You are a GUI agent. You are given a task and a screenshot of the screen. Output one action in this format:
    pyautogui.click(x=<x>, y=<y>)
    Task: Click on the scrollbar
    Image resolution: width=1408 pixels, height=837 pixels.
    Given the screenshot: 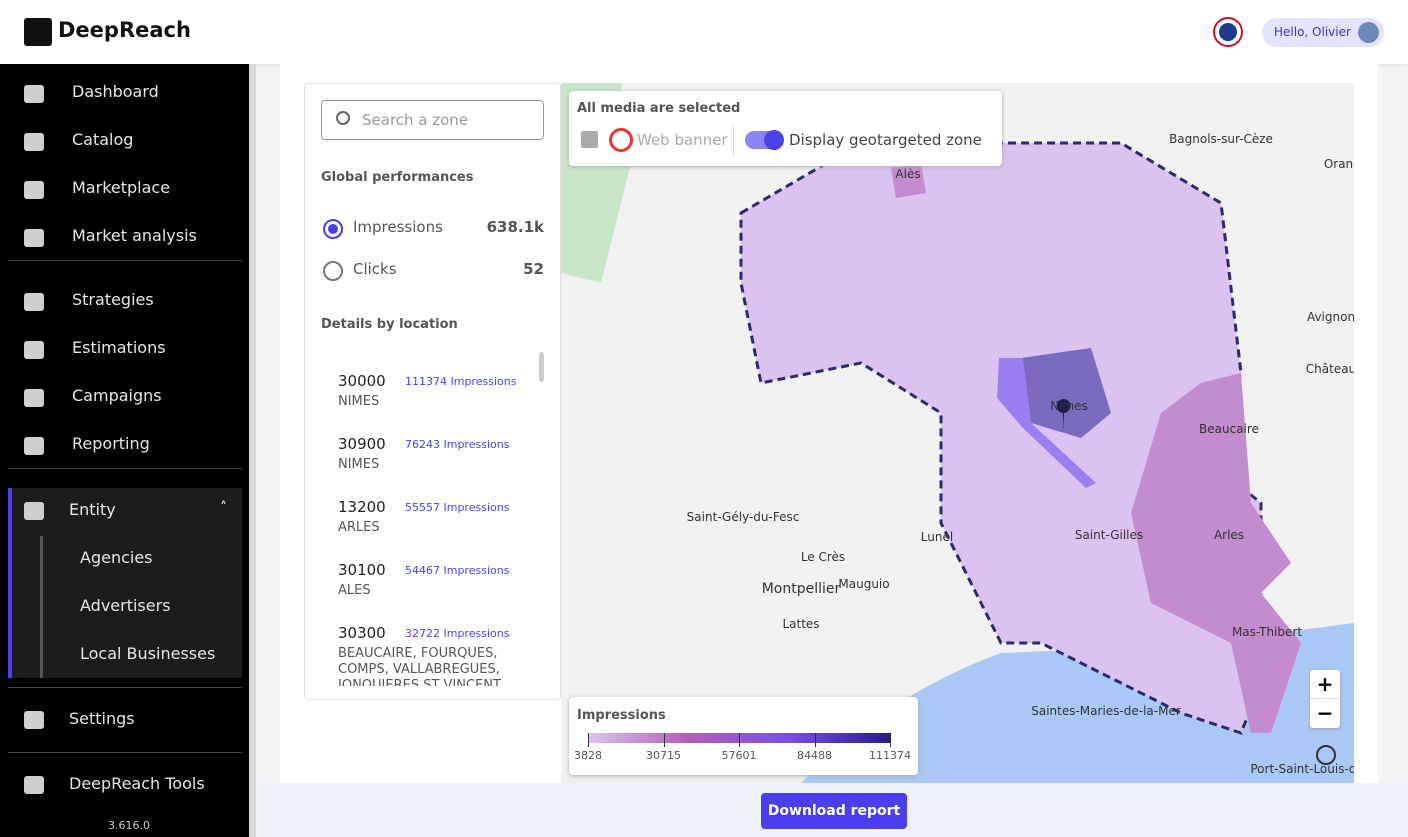 What is the action you would take?
    pyautogui.click(x=252, y=450)
    